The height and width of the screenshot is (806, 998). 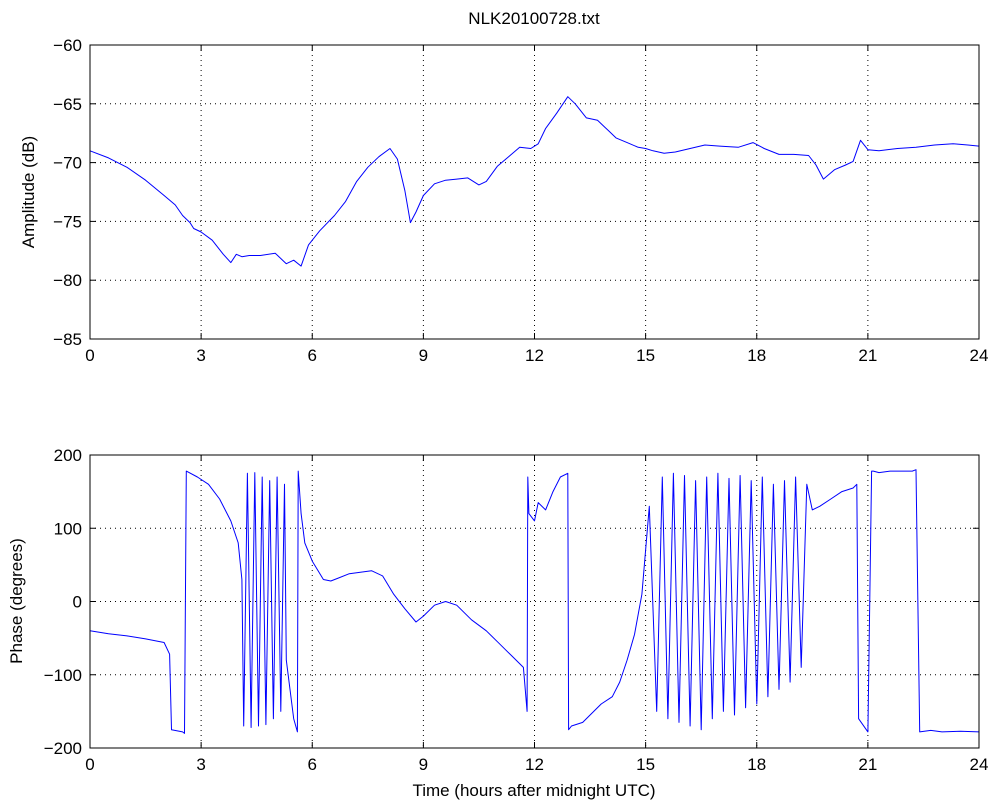 What do you see at coordinates (645, 764) in the screenshot?
I see `phase-xtick-label-5: 15` at bounding box center [645, 764].